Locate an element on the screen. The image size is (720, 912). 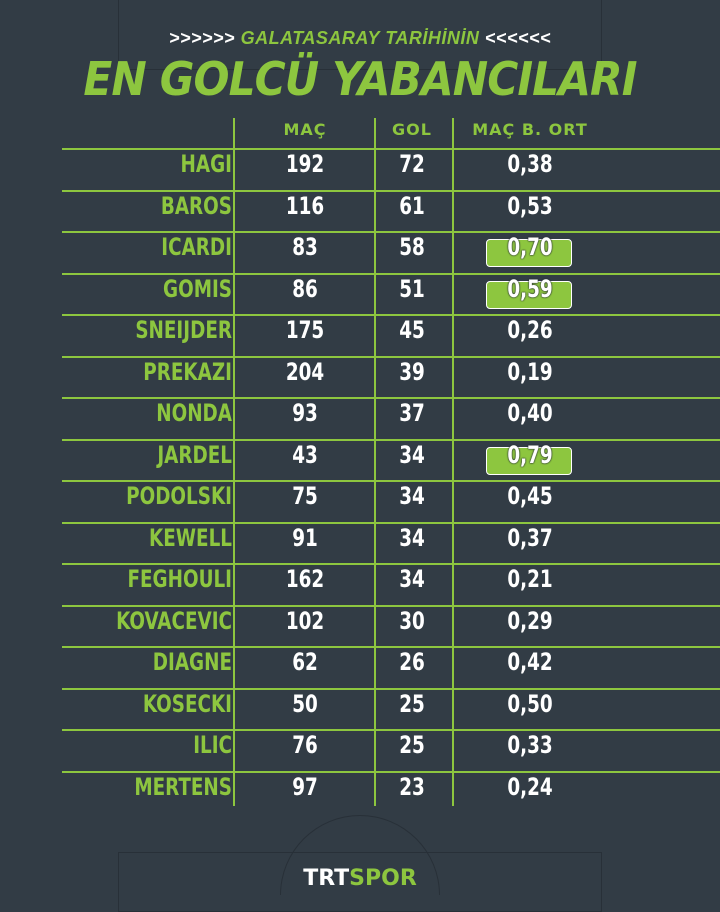
subtitle-text: GALATASARAY TARİHİNİN is located at coordinates (360, 38).